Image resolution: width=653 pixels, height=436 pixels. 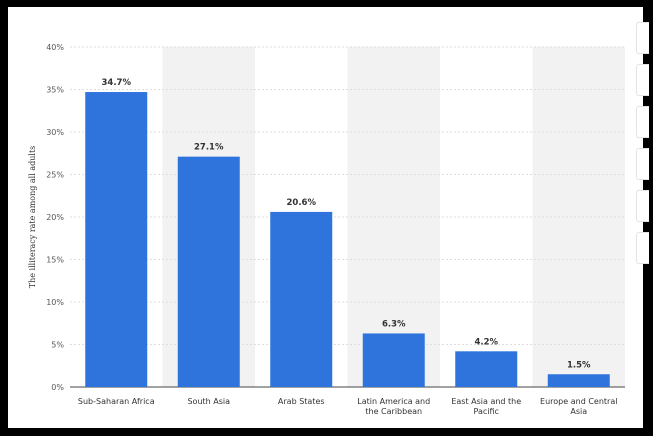 I want to click on data-label: 6.3%, so click(x=394, y=324).